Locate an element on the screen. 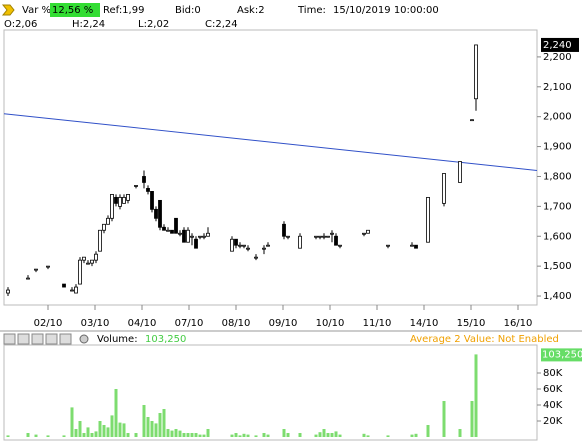 The height and width of the screenshot is (447, 582). y-tick-label: 80K is located at coordinates (553, 373).